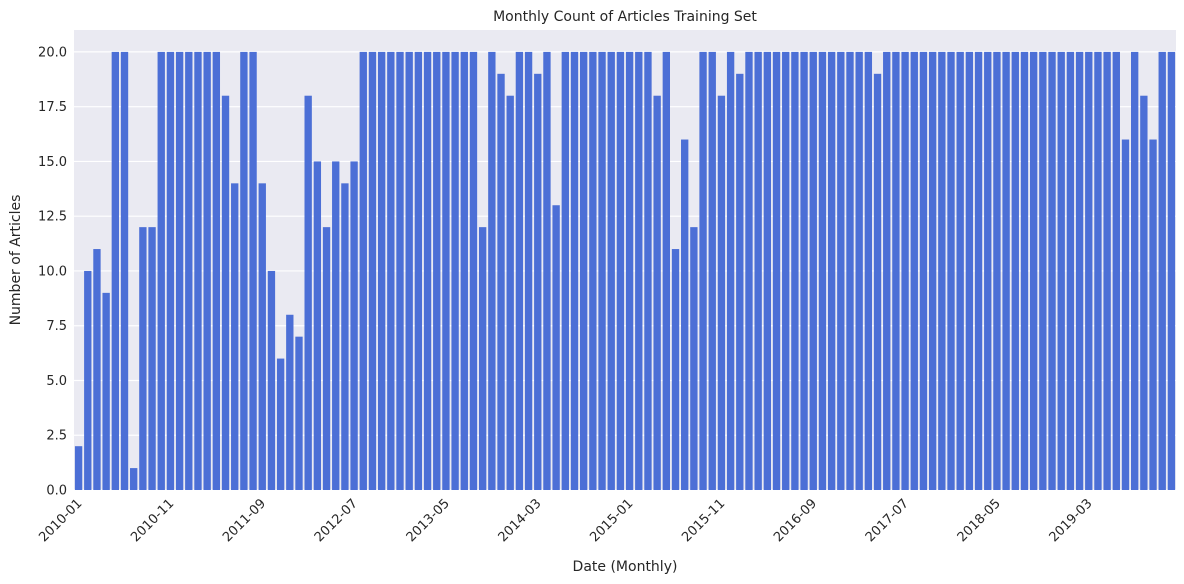 This screenshot has height=584, width=1184. What do you see at coordinates (152, 520) in the screenshot?
I see `x-tick-label: 2010-11` at bounding box center [152, 520].